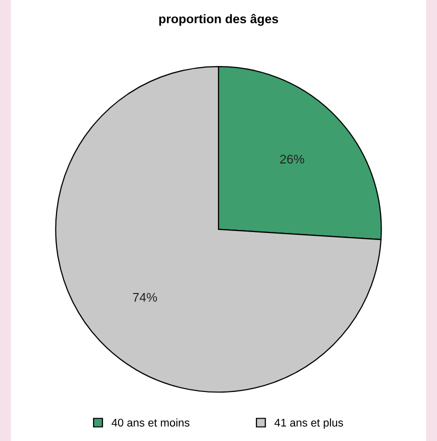  I want to click on legend-label: 41 ans et plus, so click(309, 423).